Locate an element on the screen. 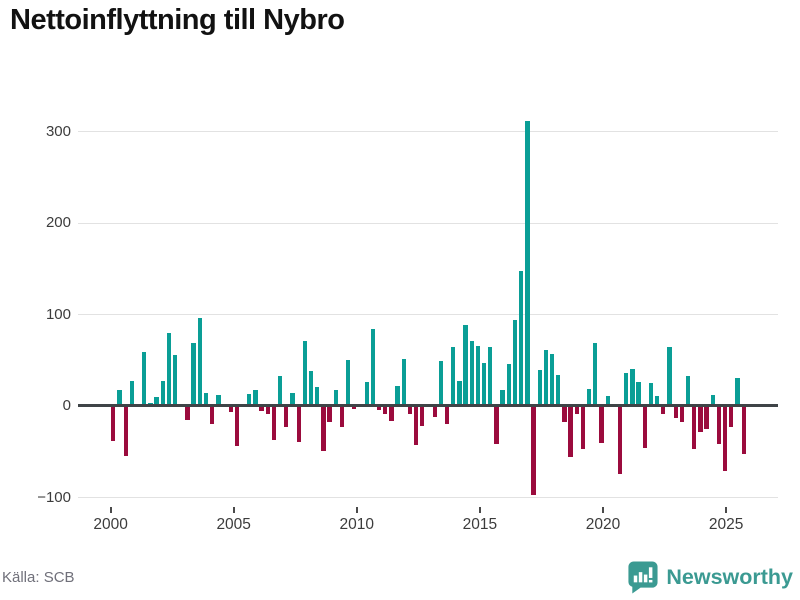 Image resolution: width=800 pixels, height=600 pixels. y-axis-tick-label: 200 is located at coordinates (58, 222).